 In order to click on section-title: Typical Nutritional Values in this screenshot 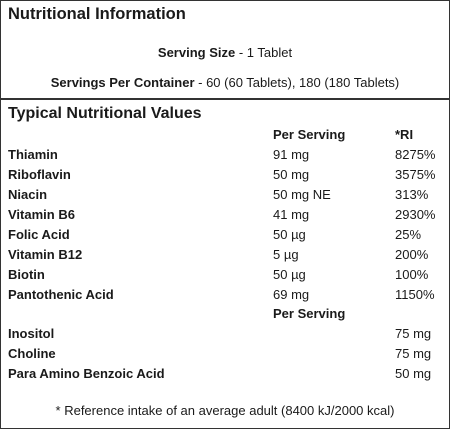, I will do `click(105, 113)`.